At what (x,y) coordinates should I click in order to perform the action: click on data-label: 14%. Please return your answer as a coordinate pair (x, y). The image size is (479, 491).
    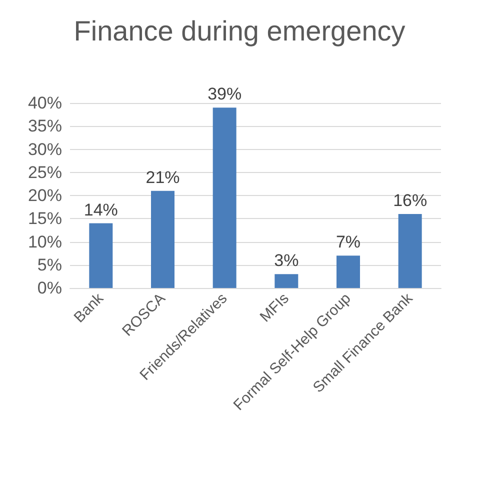
    Looking at the image, I should click on (101, 210).